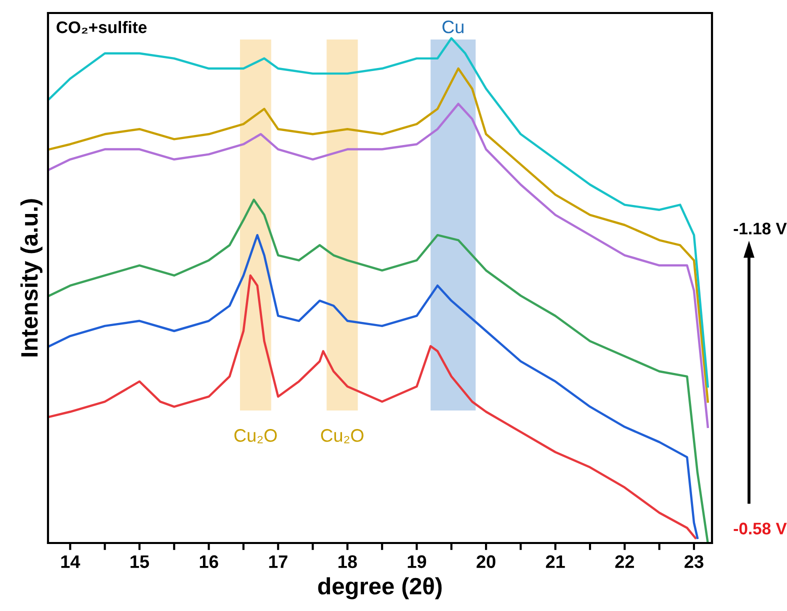  Describe the element at coordinates (453, 27) in the screenshot. I see `text: Cu` at that location.